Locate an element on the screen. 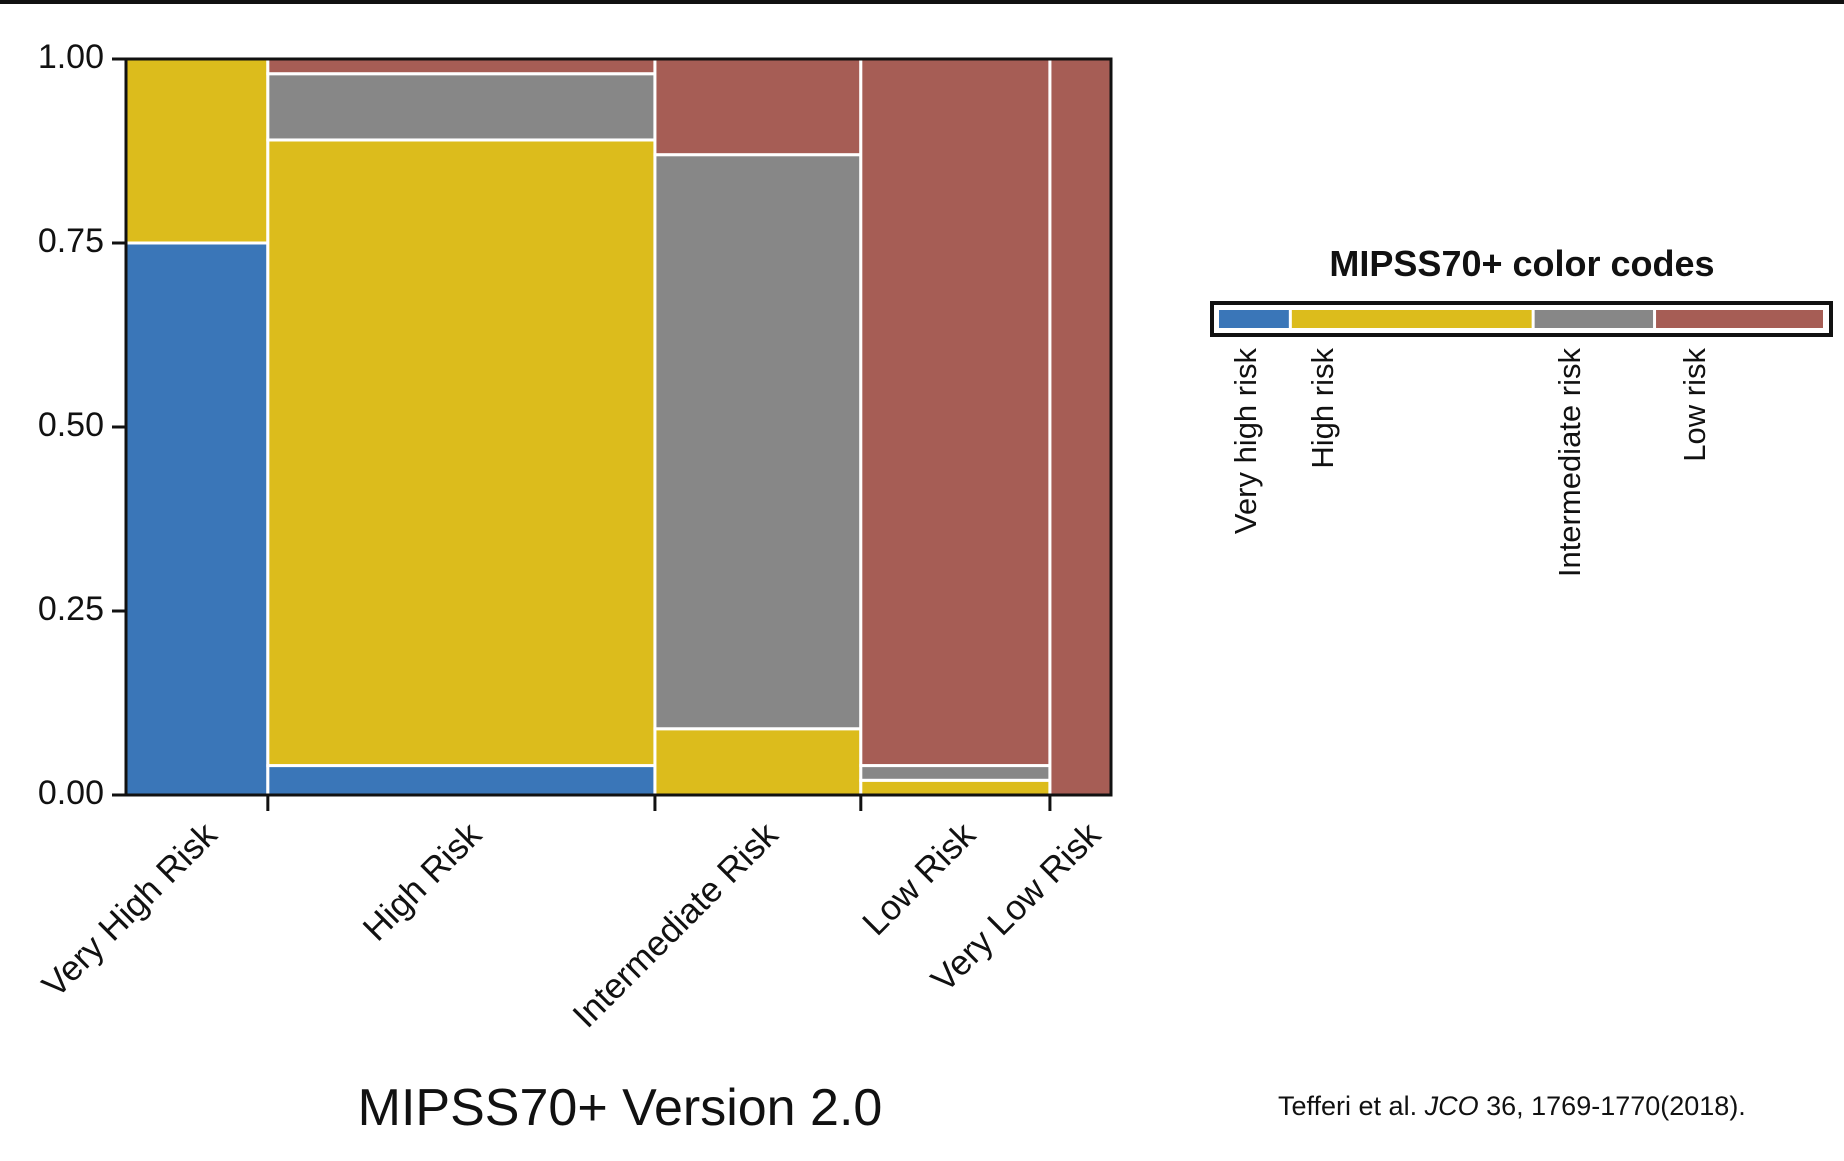 The width and height of the screenshot is (1844, 1161). x-tick-label: Low Risk is located at coordinates (919, 879).